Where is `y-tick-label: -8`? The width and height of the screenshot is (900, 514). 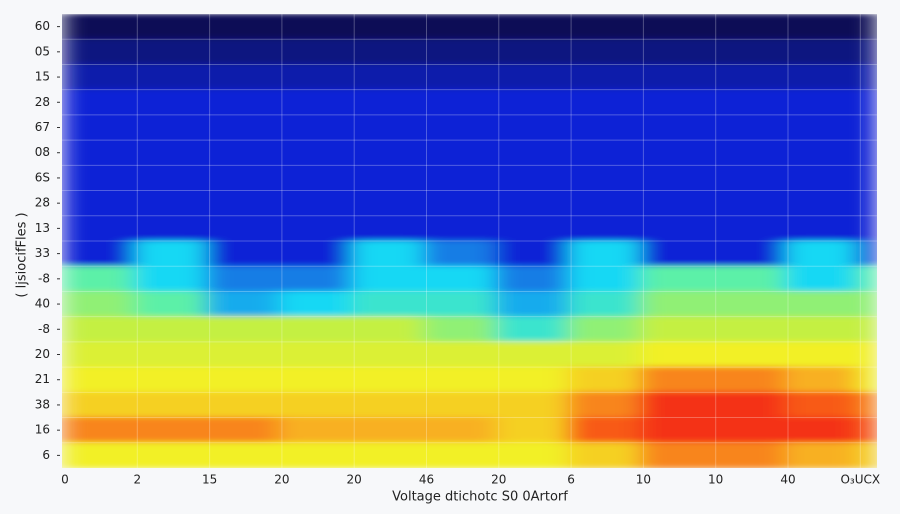
y-tick-label: -8 is located at coordinates (44, 278).